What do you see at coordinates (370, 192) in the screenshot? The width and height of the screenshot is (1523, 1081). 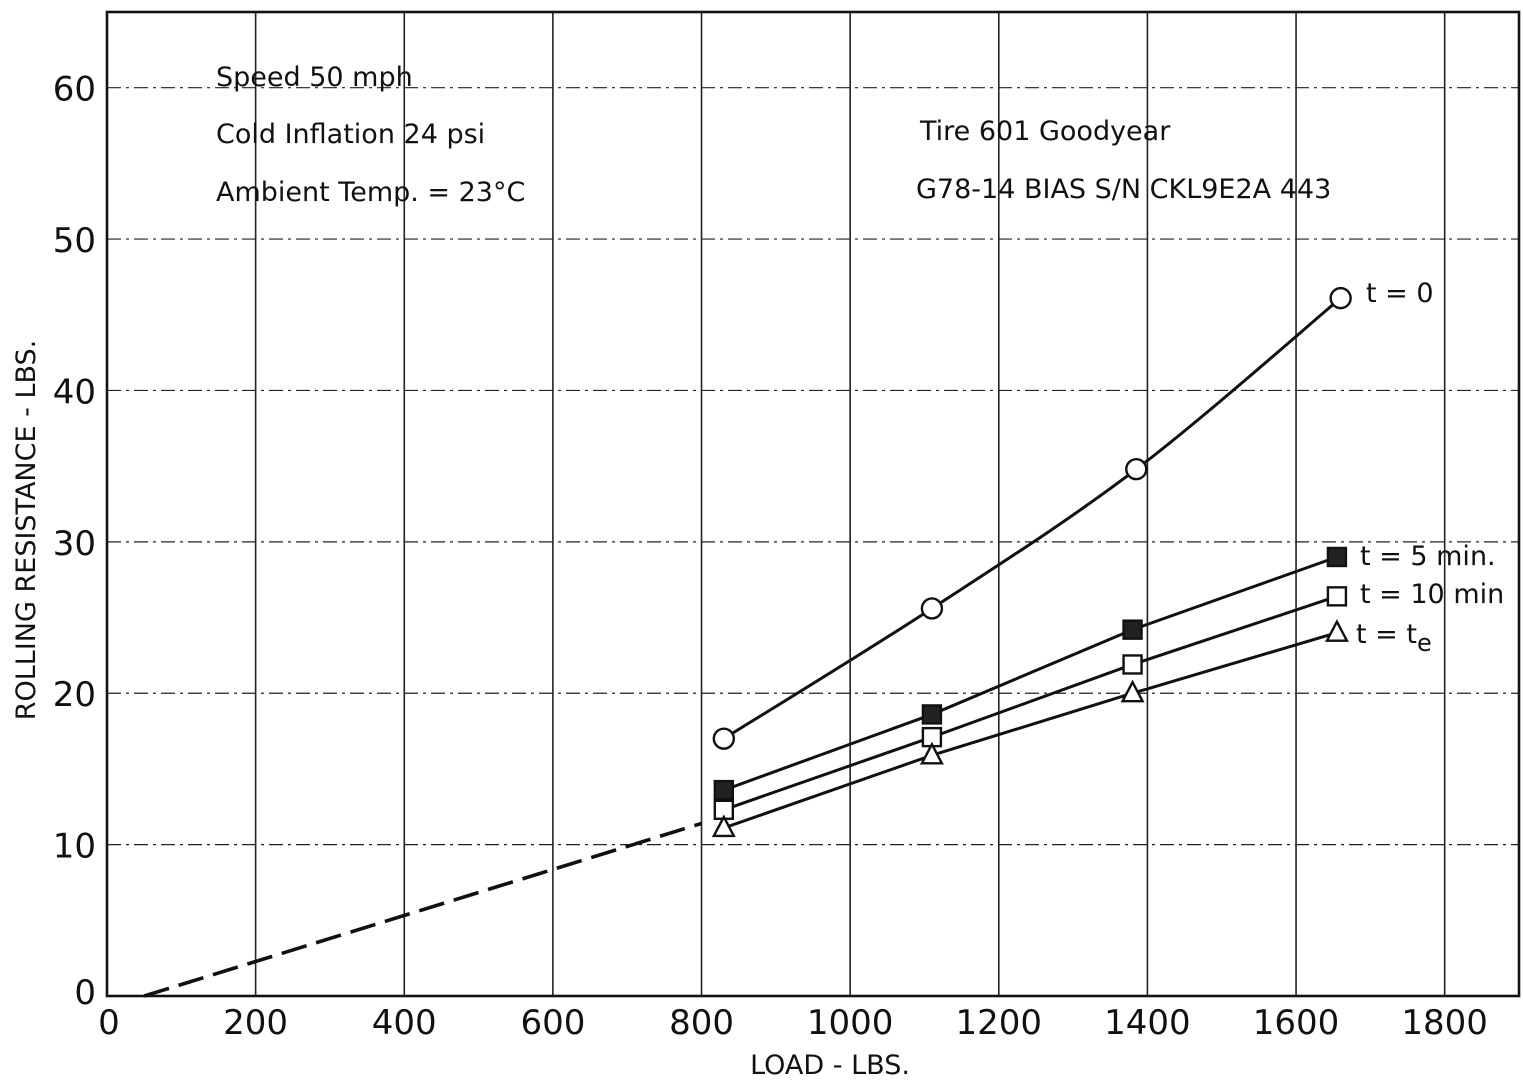 I see `annotation-ambient-temp: Ambient Temp. = 23°C` at bounding box center [370, 192].